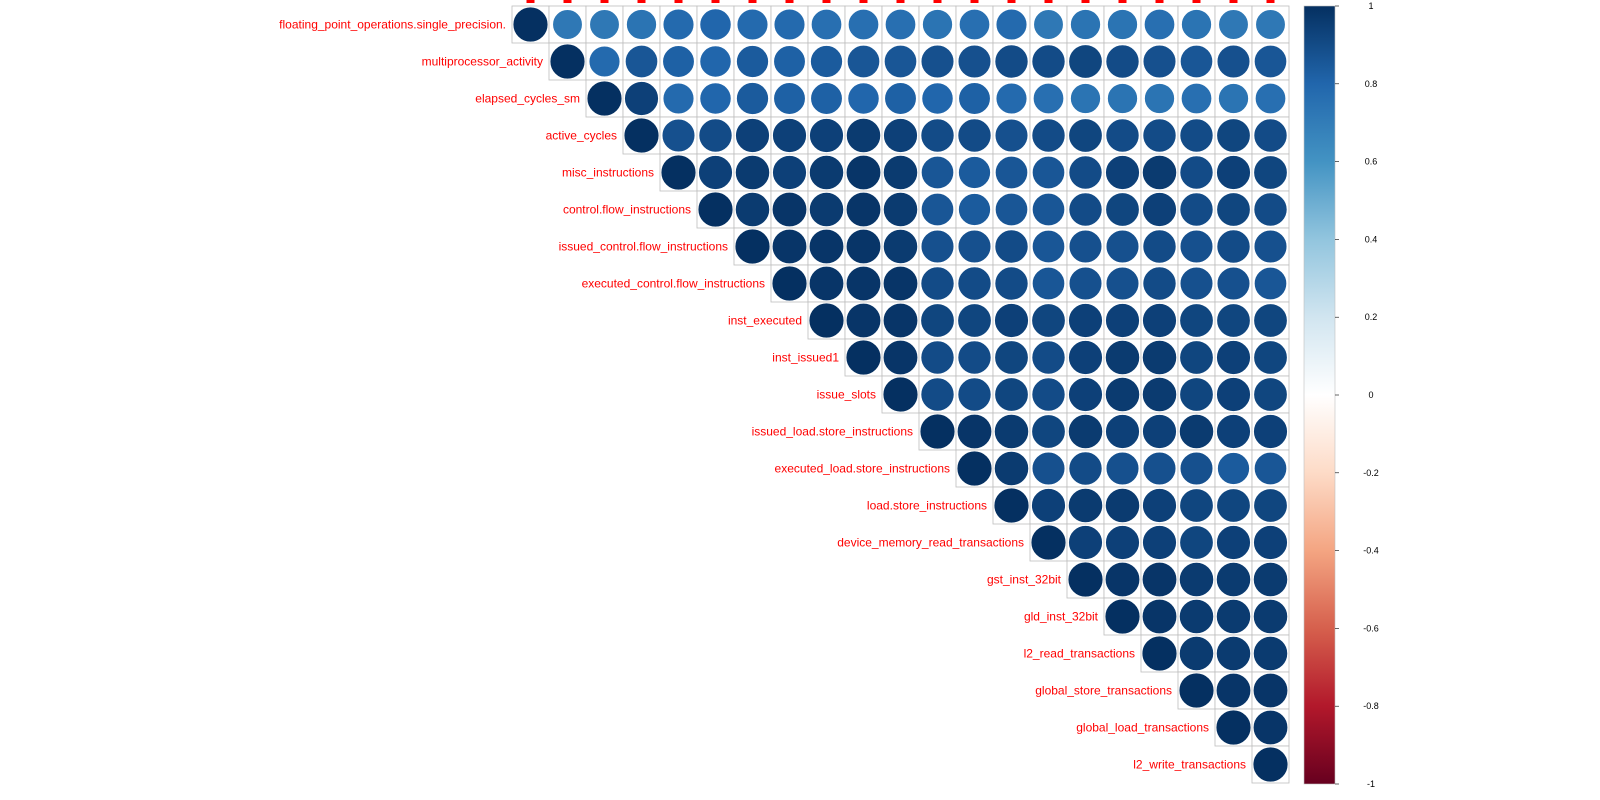 This screenshot has width=1600, height=800. What do you see at coordinates (1370, 6) in the screenshot?
I see `legend-tick-label-0: 1` at bounding box center [1370, 6].